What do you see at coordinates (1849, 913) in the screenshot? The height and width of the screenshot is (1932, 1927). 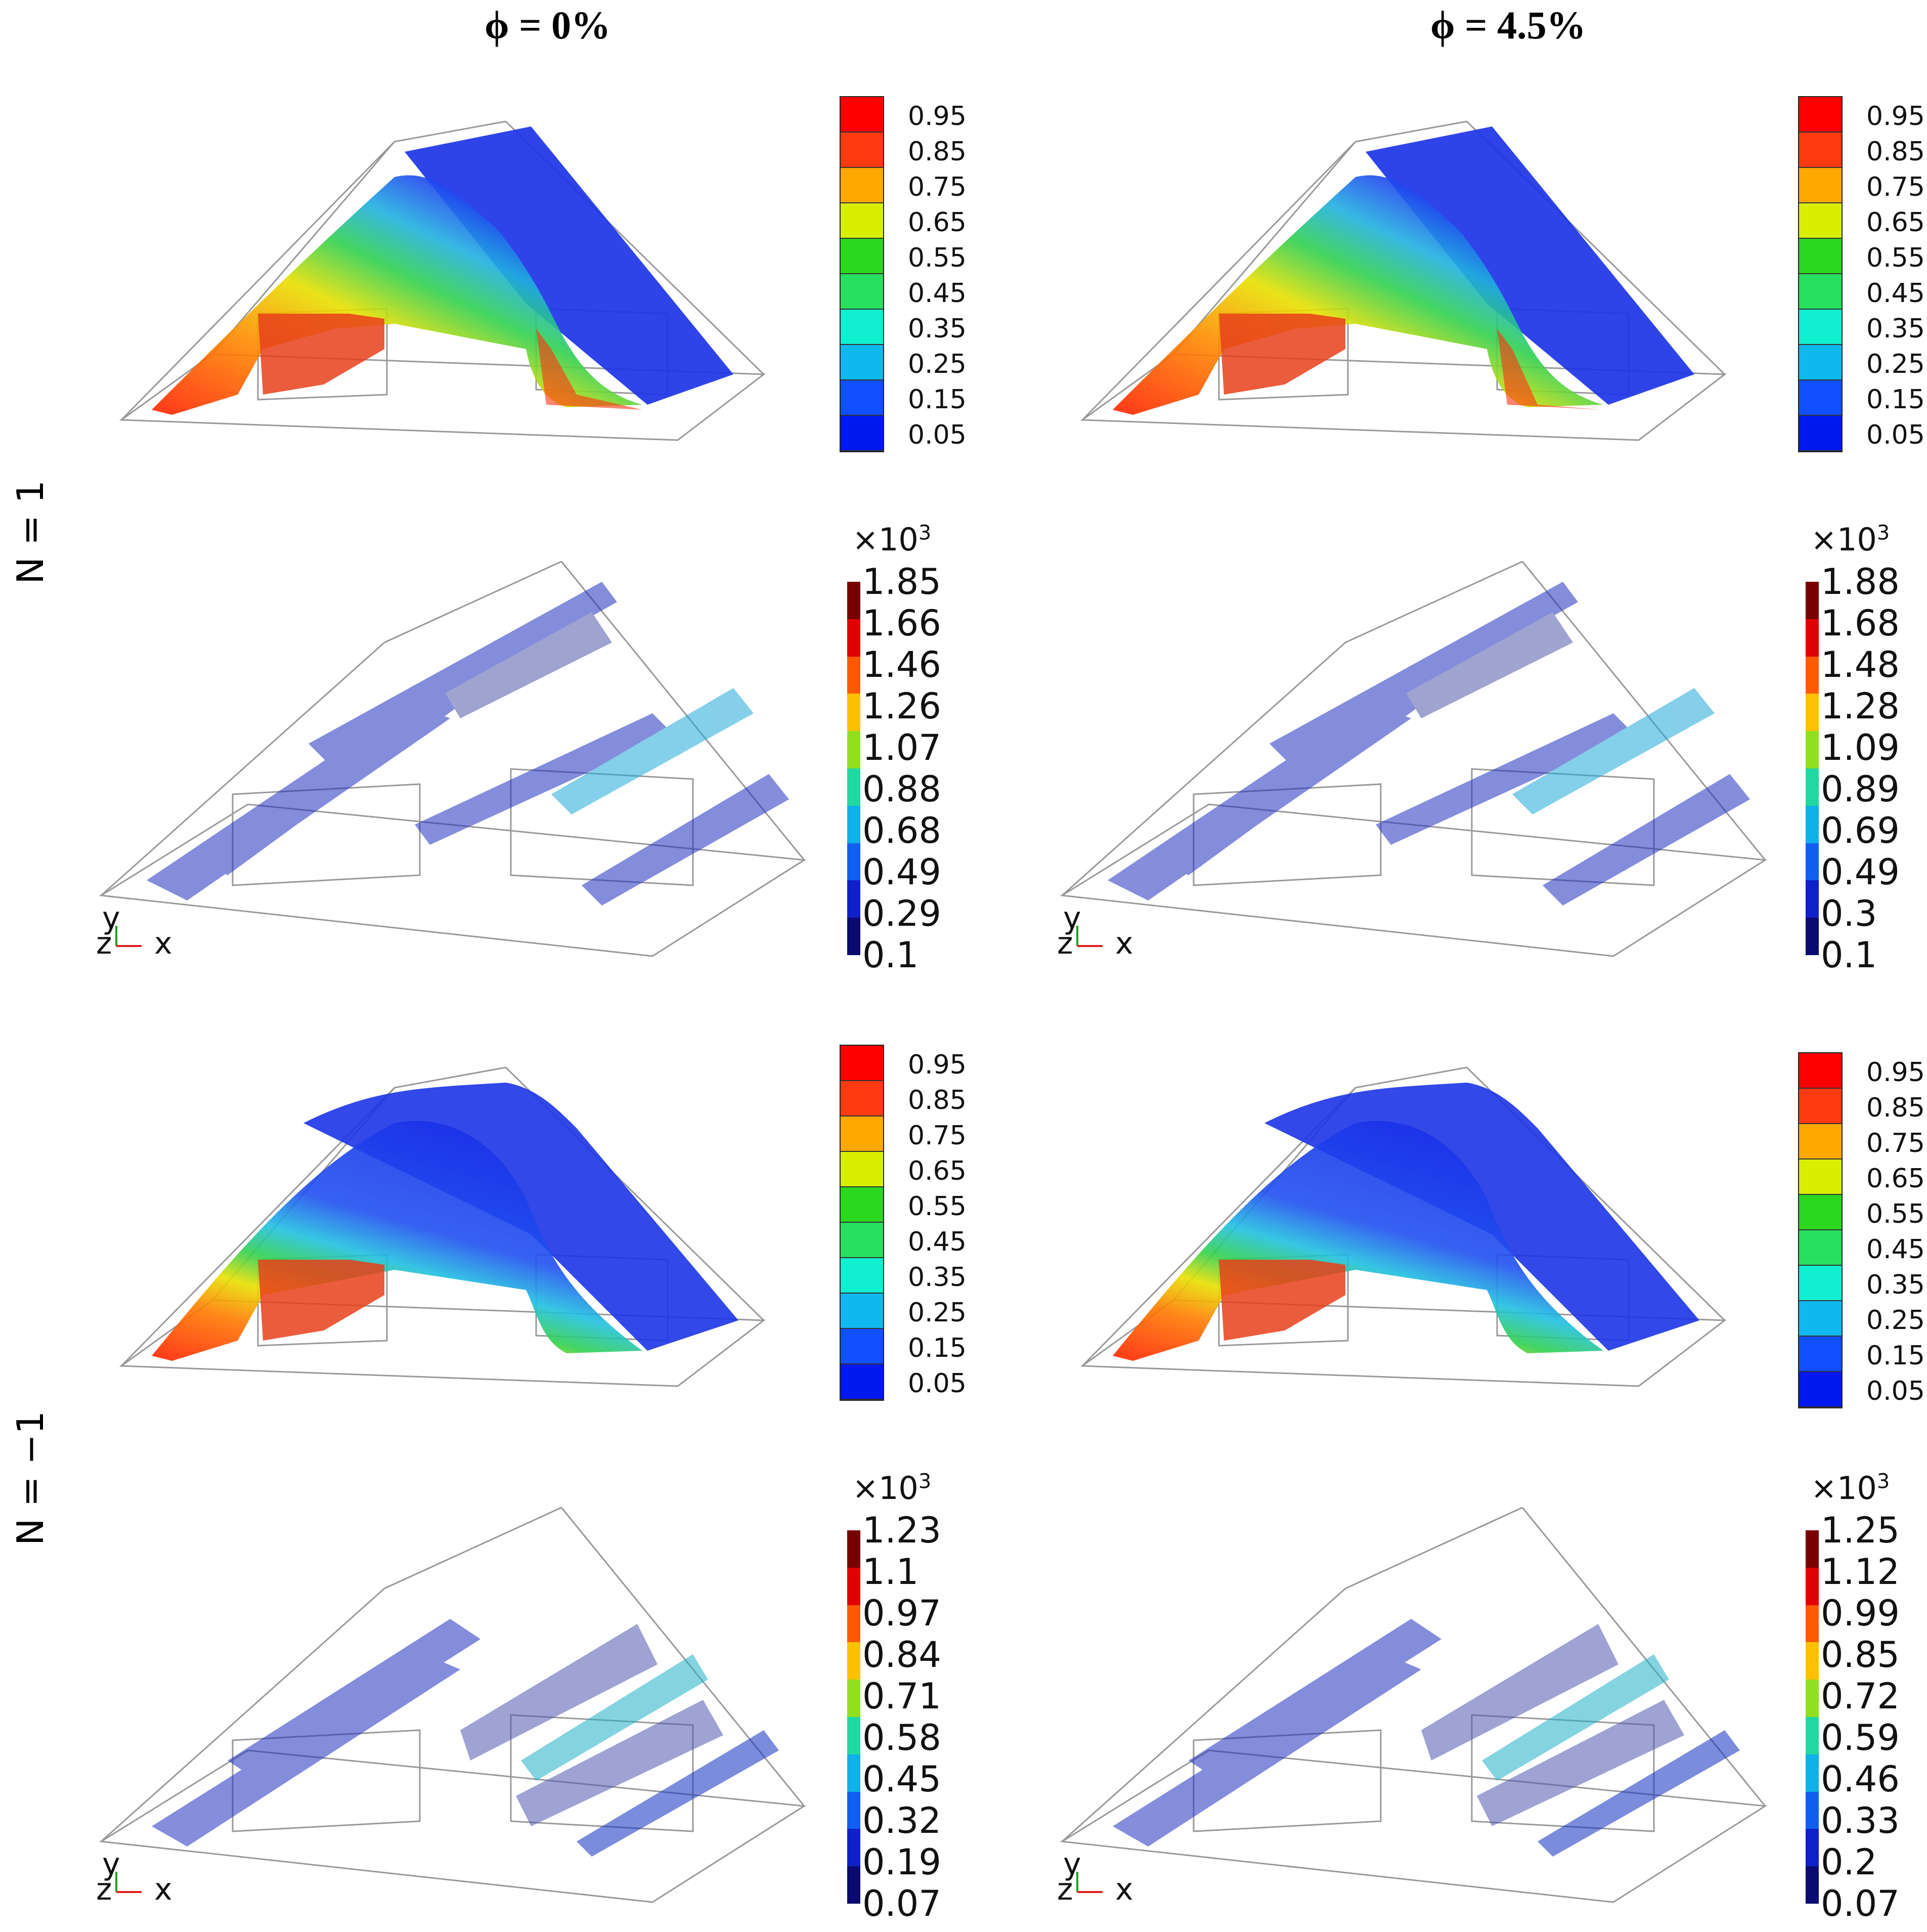 I see `colorbar-tick-label: 0.3` at bounding box center [1849, 913].